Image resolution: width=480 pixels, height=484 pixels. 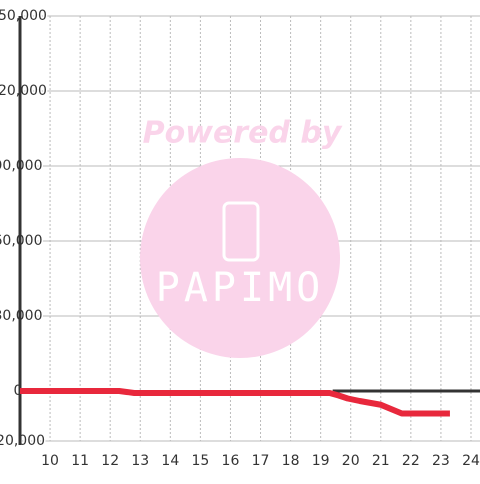 What do you see at coordinates (18, 391) in the screenshot?
I see `y-tick-label: 0` at bounding box center [18, 391].